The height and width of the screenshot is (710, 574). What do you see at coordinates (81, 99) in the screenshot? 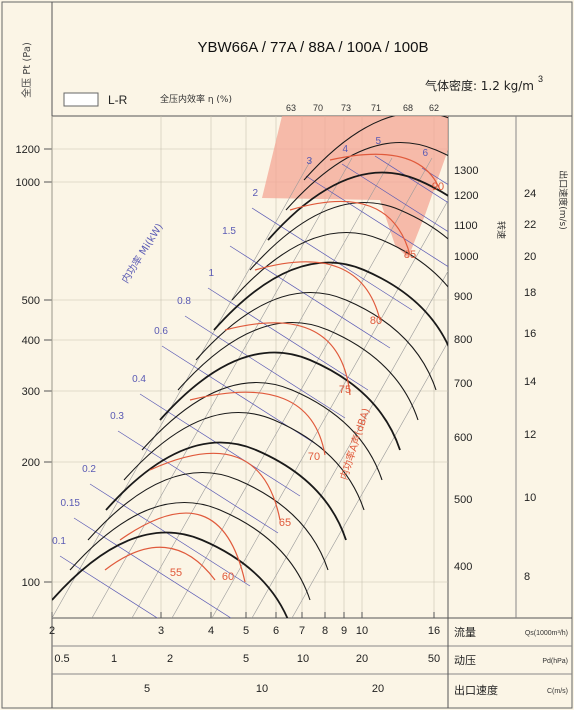
I see `legend-swatch` at bounding box center [81, 99].